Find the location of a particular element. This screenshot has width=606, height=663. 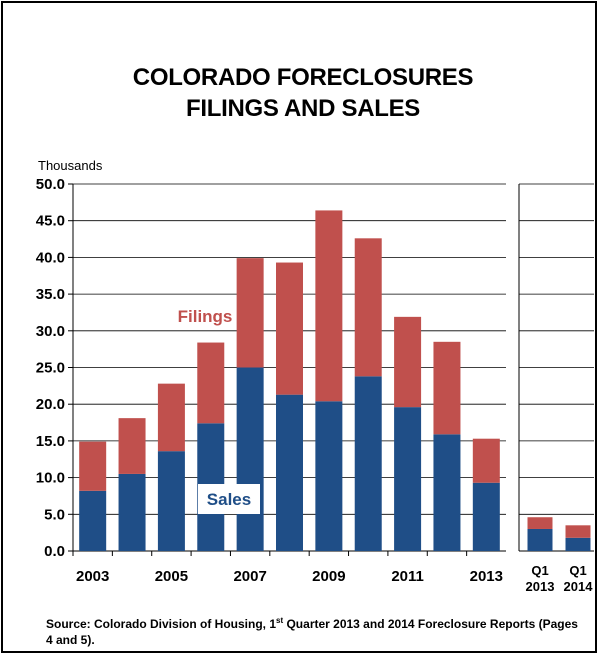

source-prefix: Source: Colorado Division of Housing, 1 is located at coordinates (161, 624).